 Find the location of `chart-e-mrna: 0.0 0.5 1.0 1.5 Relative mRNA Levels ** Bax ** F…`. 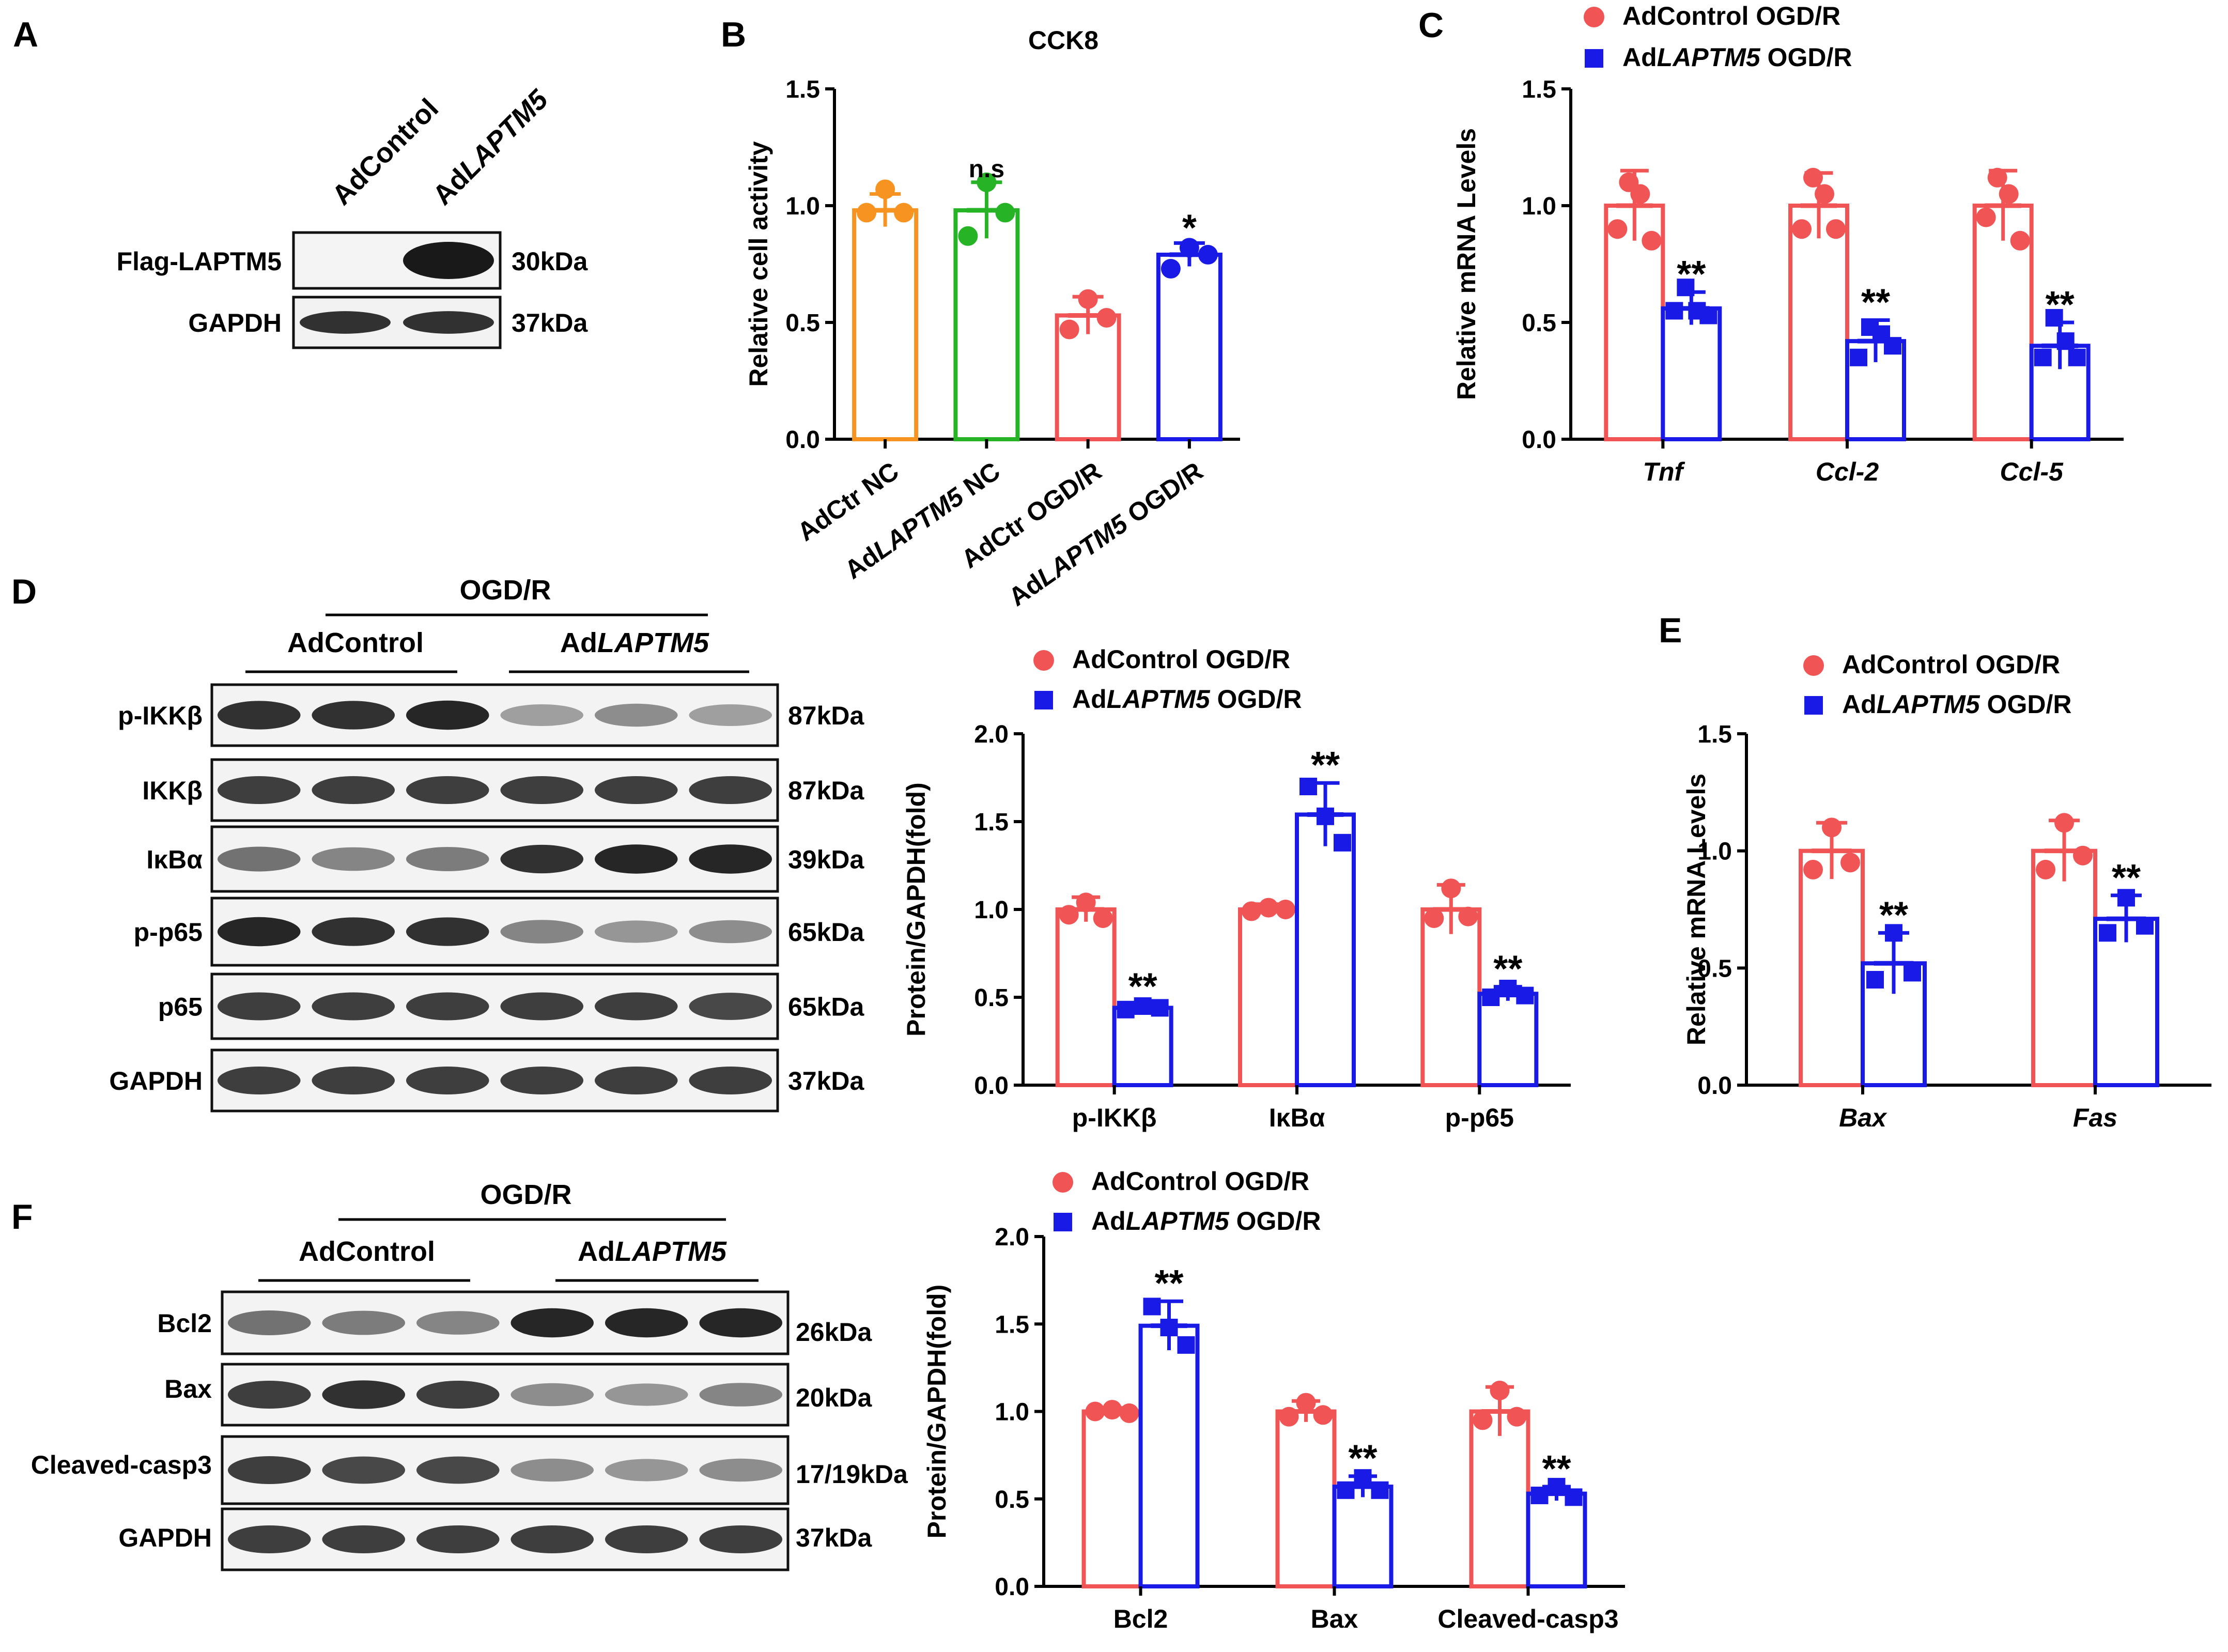

chart-e-mrna: 0.0 0.5 1.0 1.5 Relative mRNA Levels ** Bax ** F… is located at coordinates (1946, 891).